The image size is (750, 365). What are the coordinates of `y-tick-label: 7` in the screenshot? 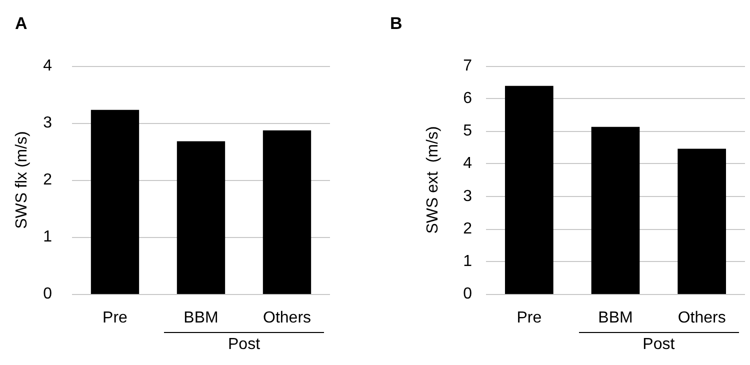 It's located at (467, 66).